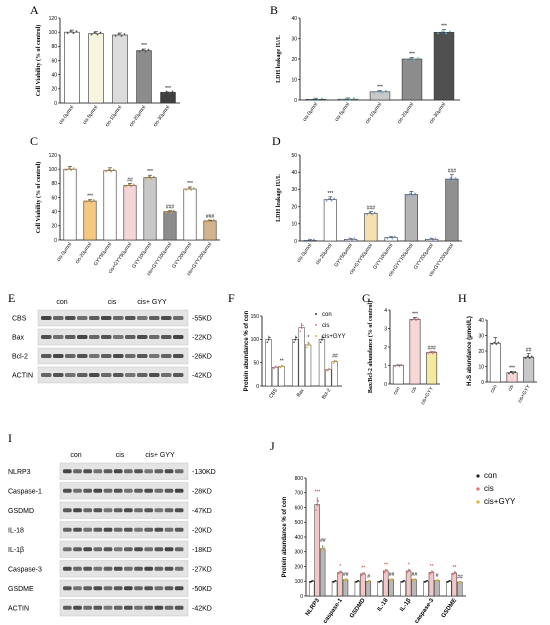 The height and width of the screenshot is (625, 550). Describe the element at coordinates (414, 390) in the screenshot. I see `x-tick-label: cis` at that location.